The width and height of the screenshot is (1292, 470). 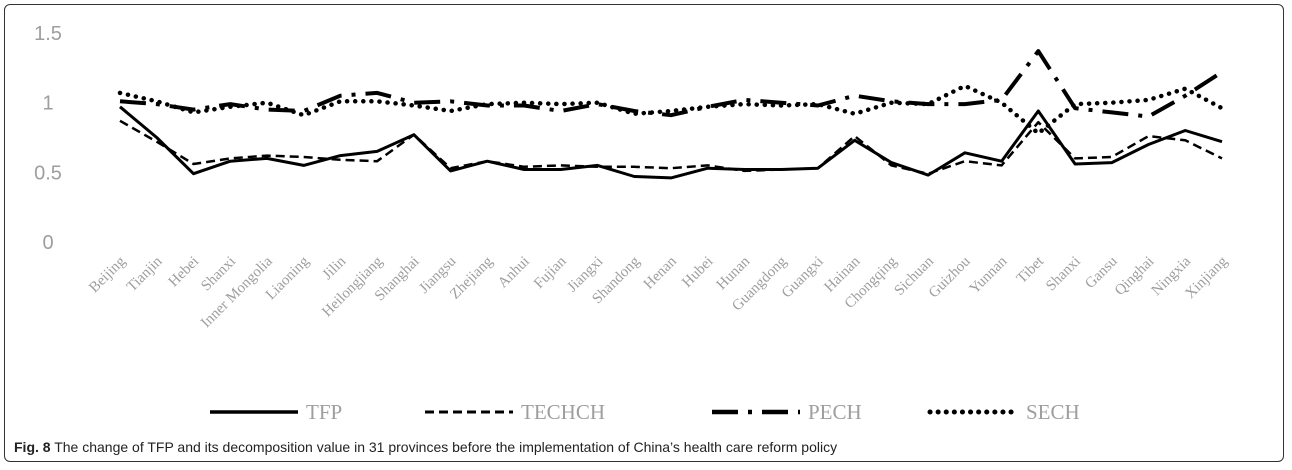 I want to click on x-tick-label: Guangxi, so click(x=803, y=278).